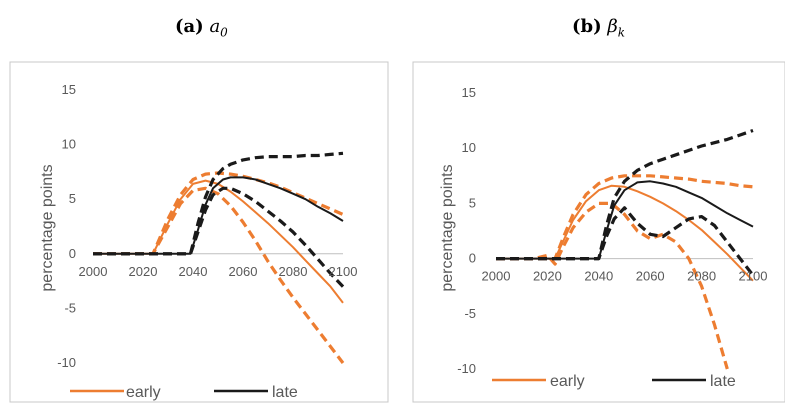 The width and height of the screenshot is (785, 405). Describe the element at coordinates (201, 28) in the screenshot. I see `panel-a-title: (a) a0` at that location.